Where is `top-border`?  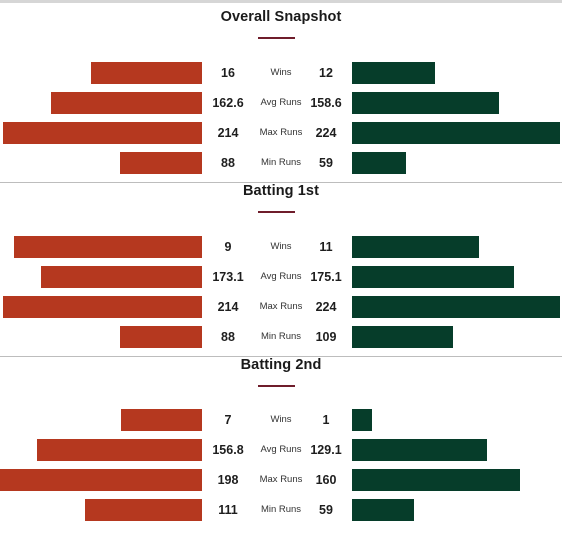
top-border is located at coordinates (281, 1).